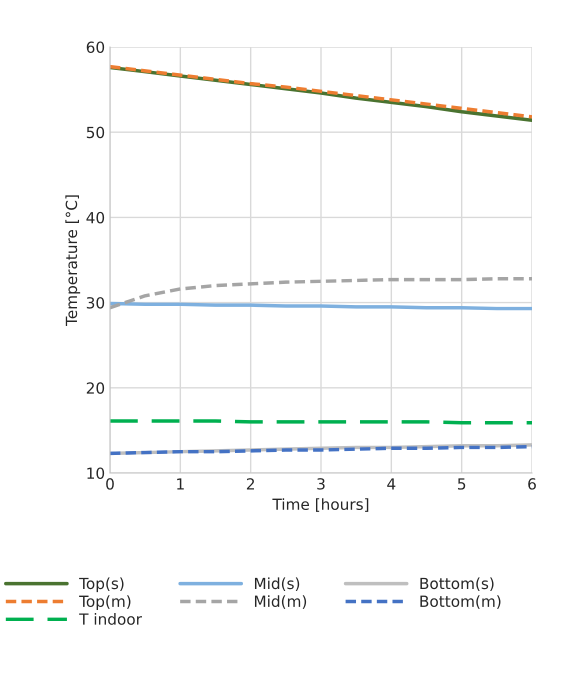 Image resolution: width=564 pixels, height=675 pixels. Describe the element at coordinates (95, 388) in the screenshot. I see `y-tick-label: 20` at that location.